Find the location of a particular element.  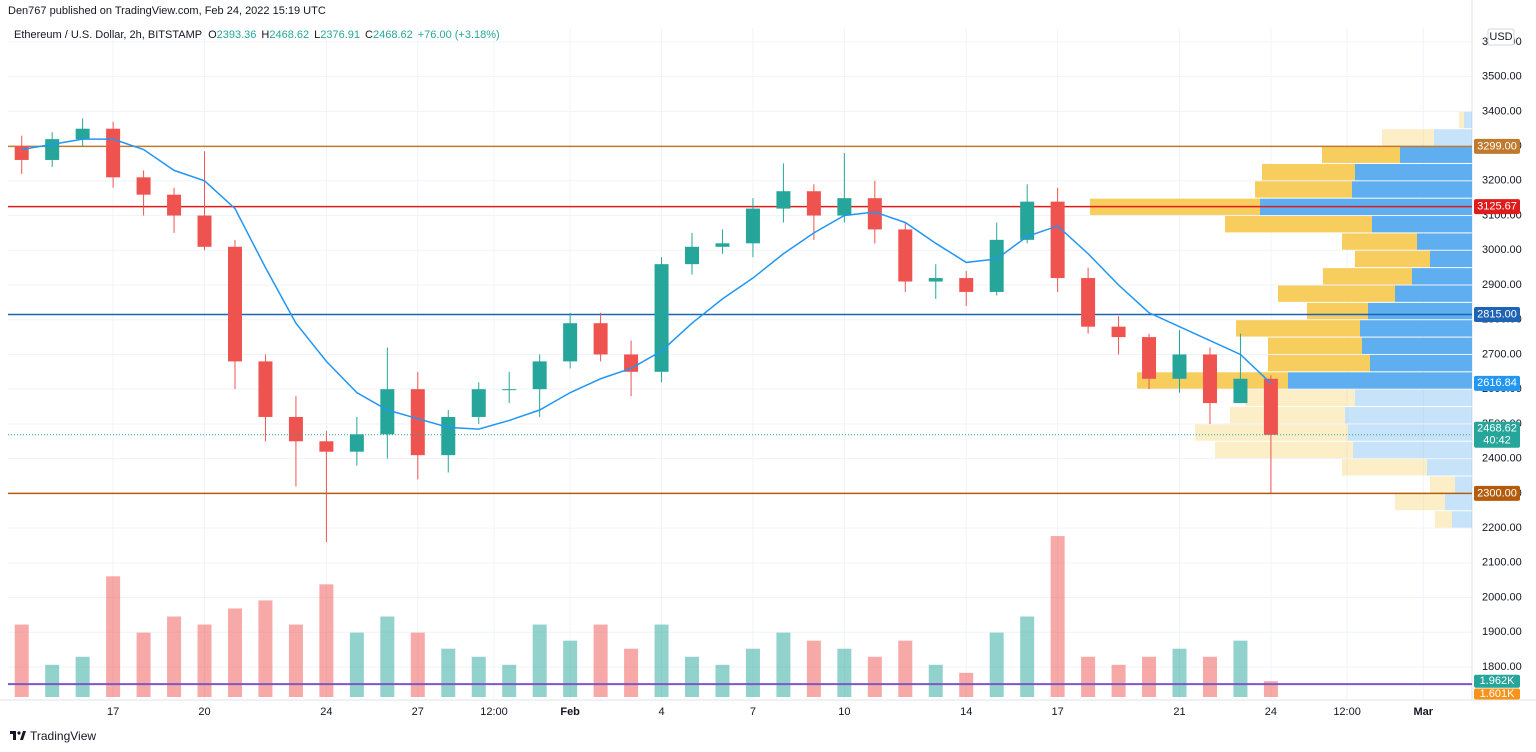

x-tick-label: Mar is located at coordinates (1423, 712).